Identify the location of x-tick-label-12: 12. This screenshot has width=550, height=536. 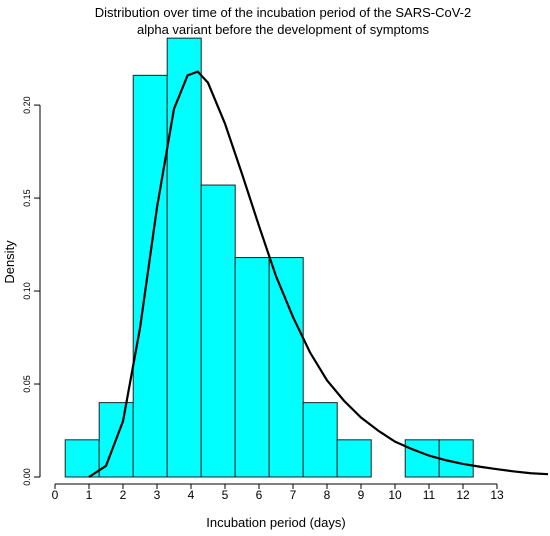
(463, 495).